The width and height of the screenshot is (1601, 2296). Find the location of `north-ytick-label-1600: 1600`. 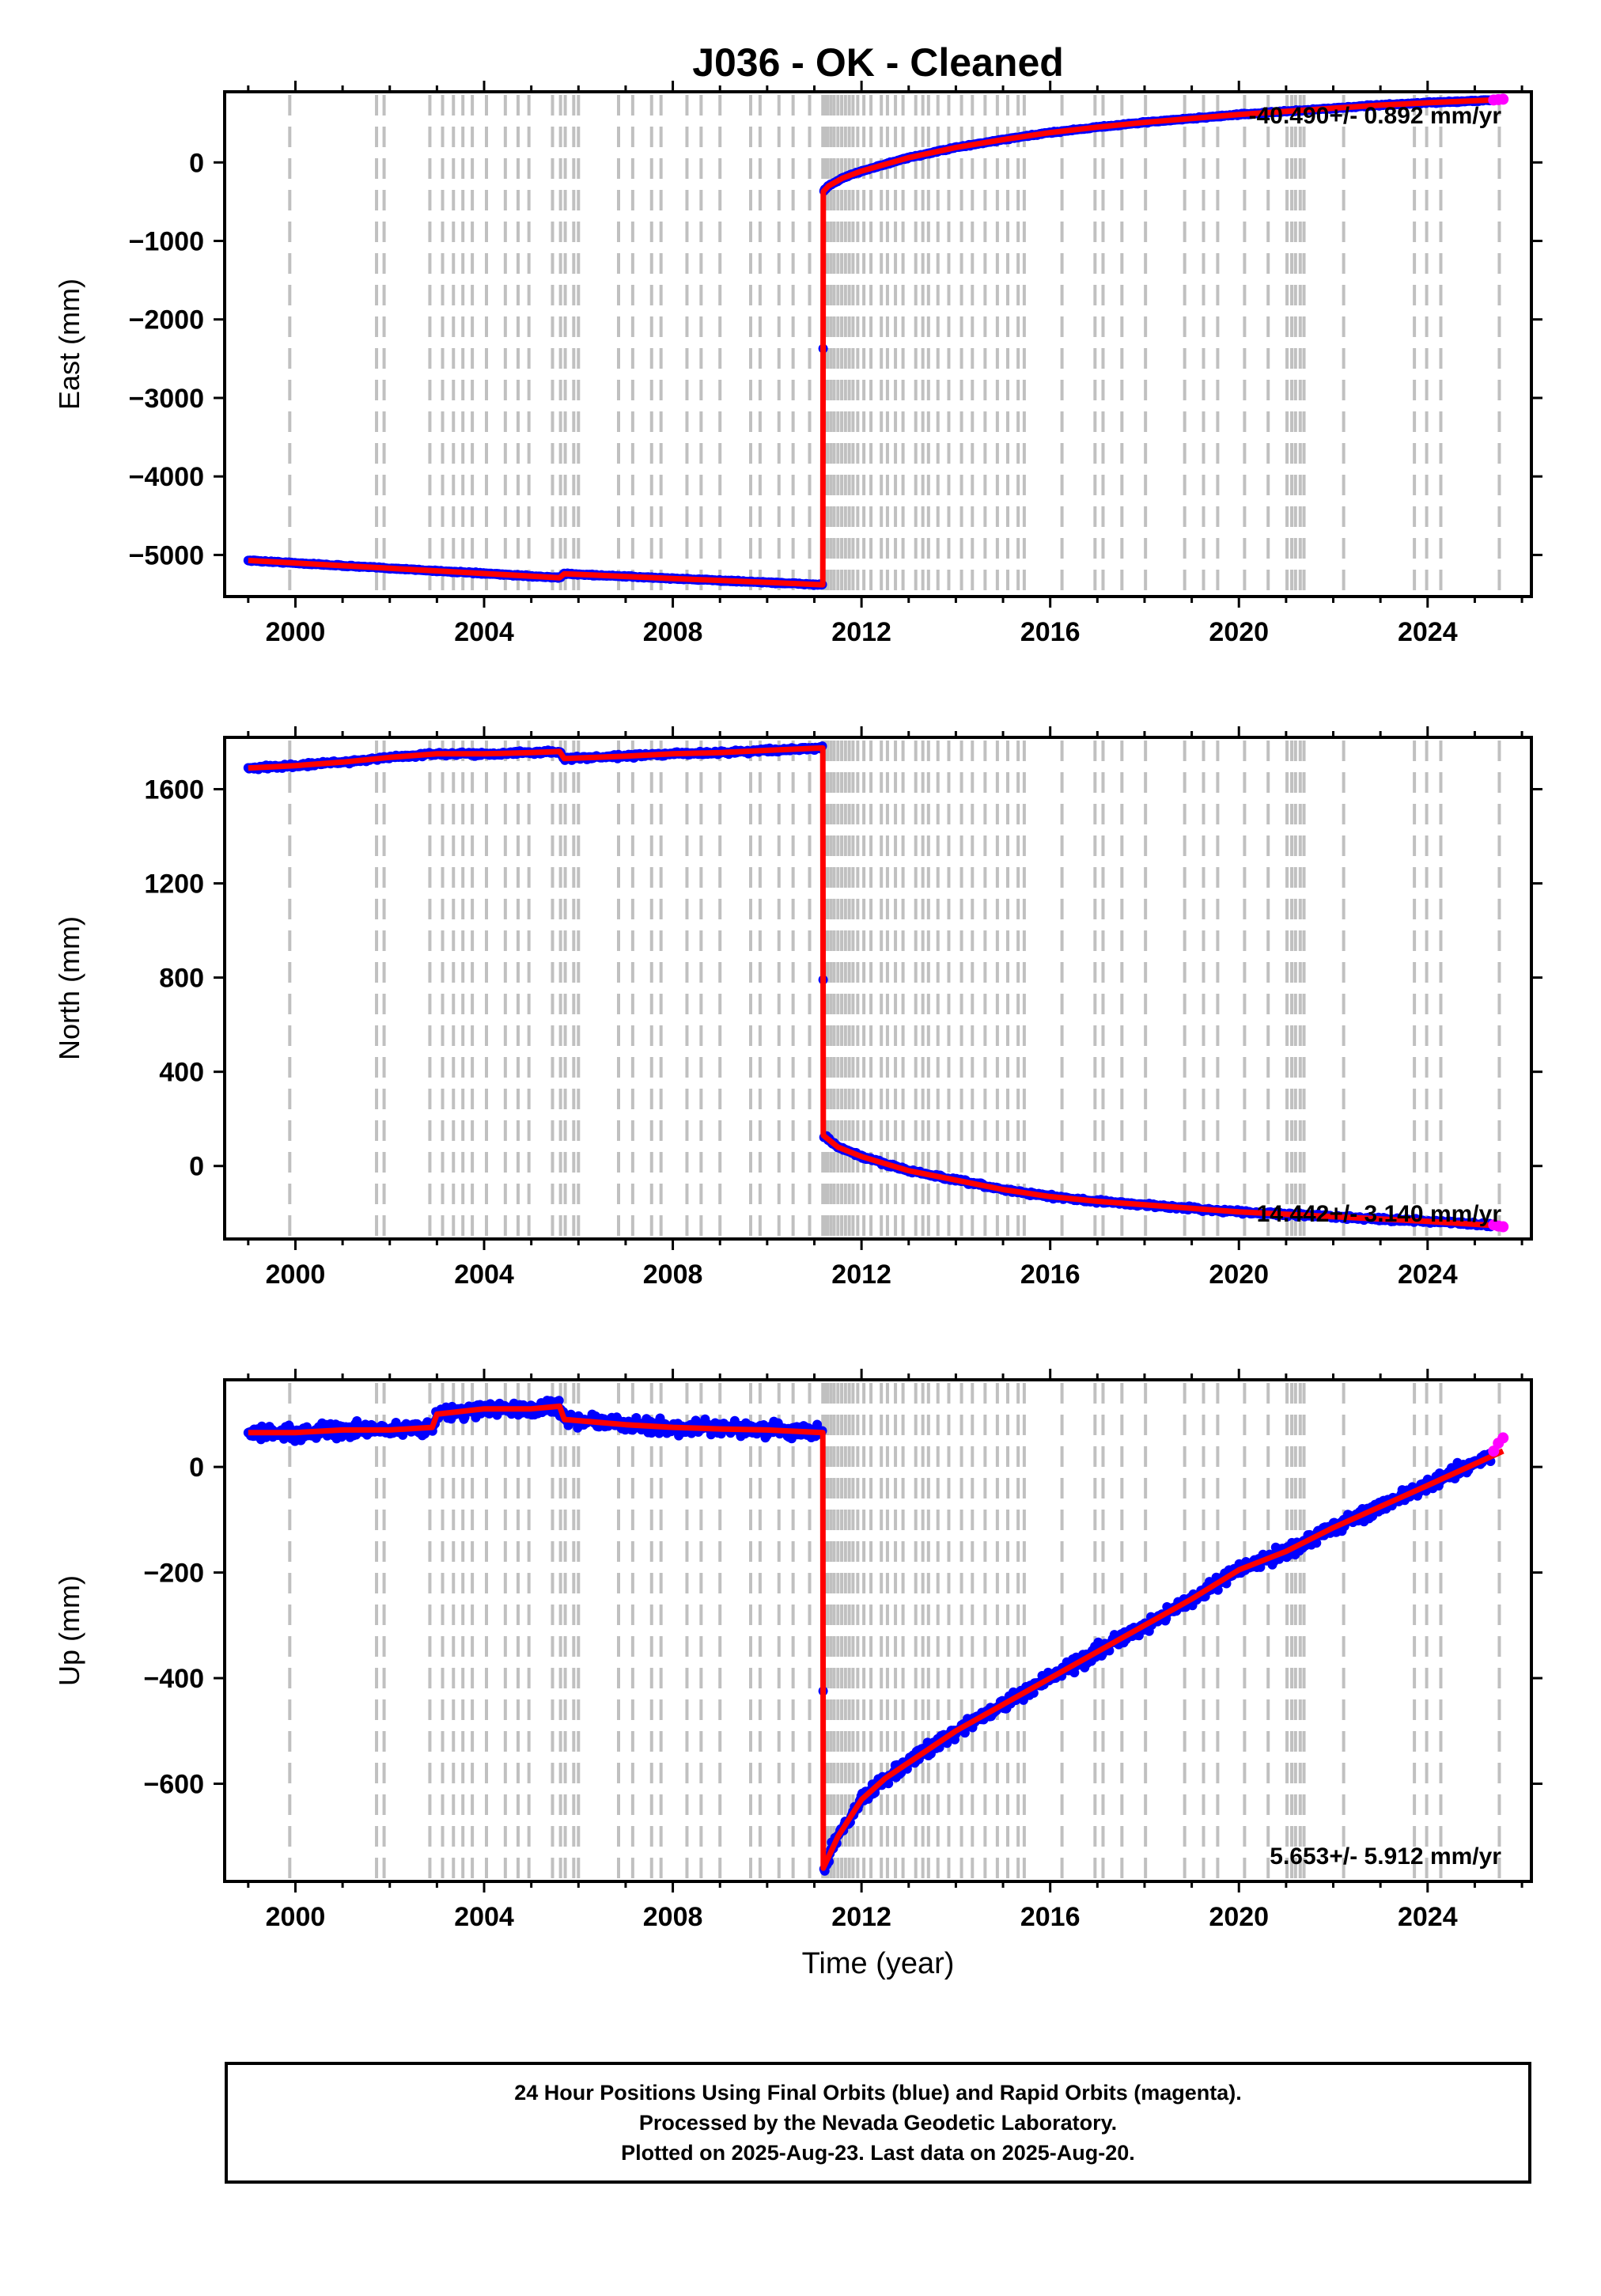

north-ytick-label-1600: 1600 is located at coordinates (174, 790).